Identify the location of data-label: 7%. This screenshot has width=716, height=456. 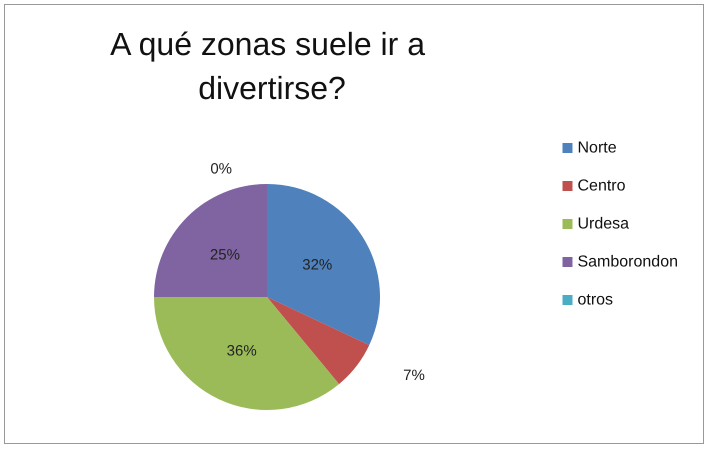
(414, 375).